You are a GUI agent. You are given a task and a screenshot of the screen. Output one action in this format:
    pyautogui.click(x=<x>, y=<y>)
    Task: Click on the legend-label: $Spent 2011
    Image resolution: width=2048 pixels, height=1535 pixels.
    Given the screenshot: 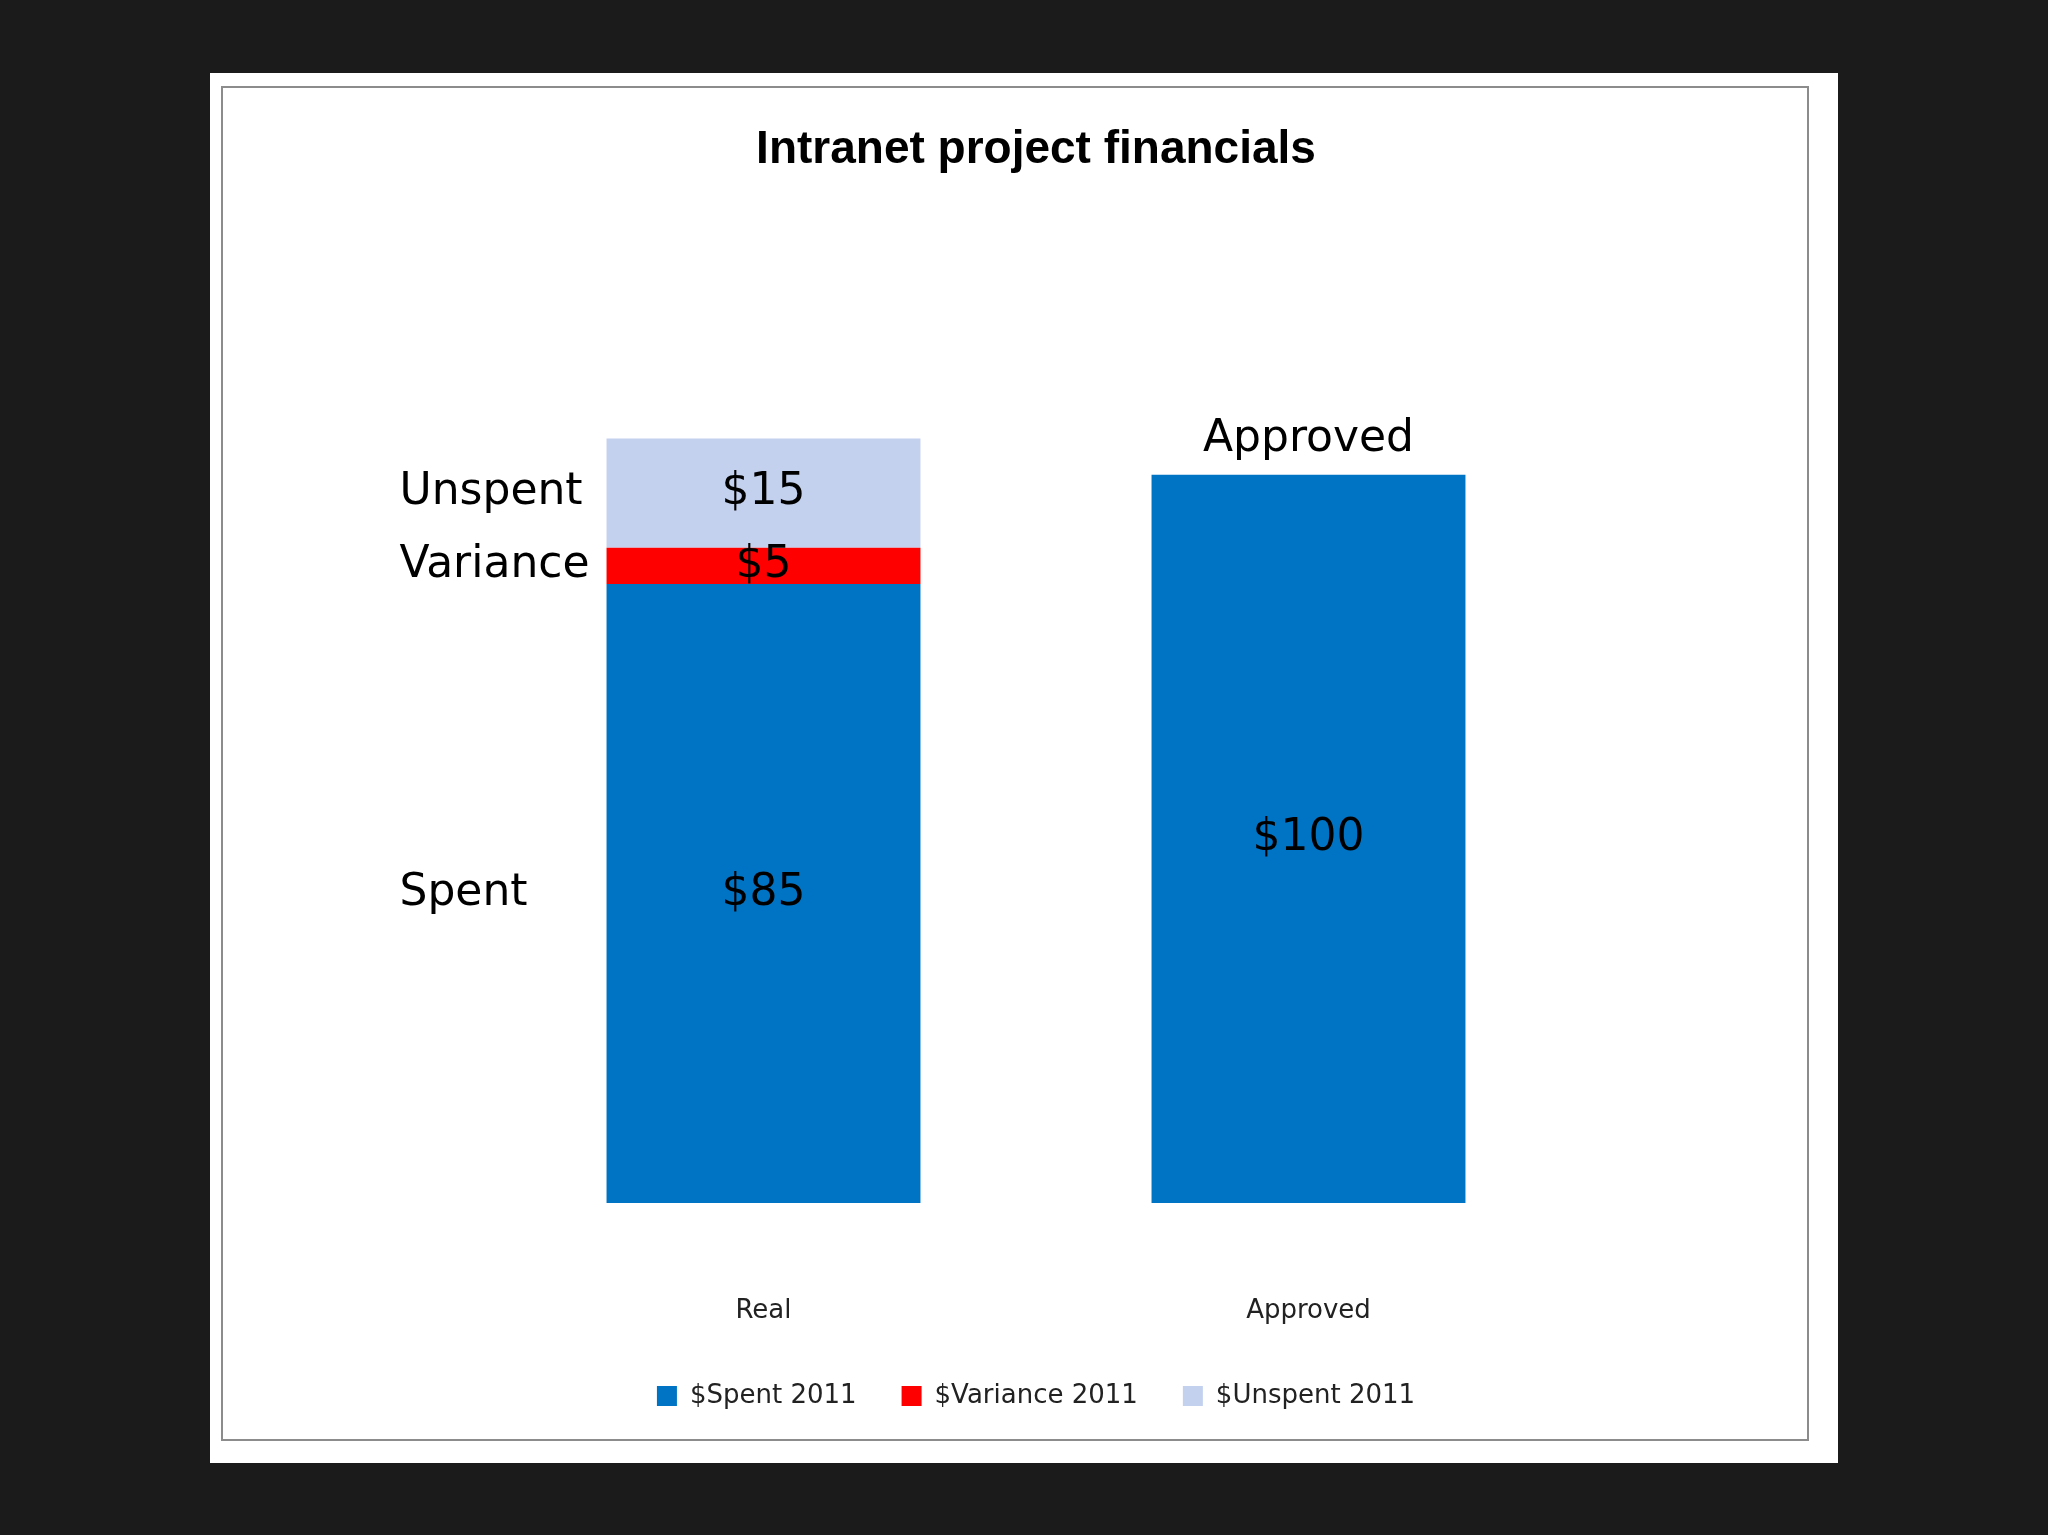 What is the action you would take?
    pyautogui.click(x=773, y=1393)
    